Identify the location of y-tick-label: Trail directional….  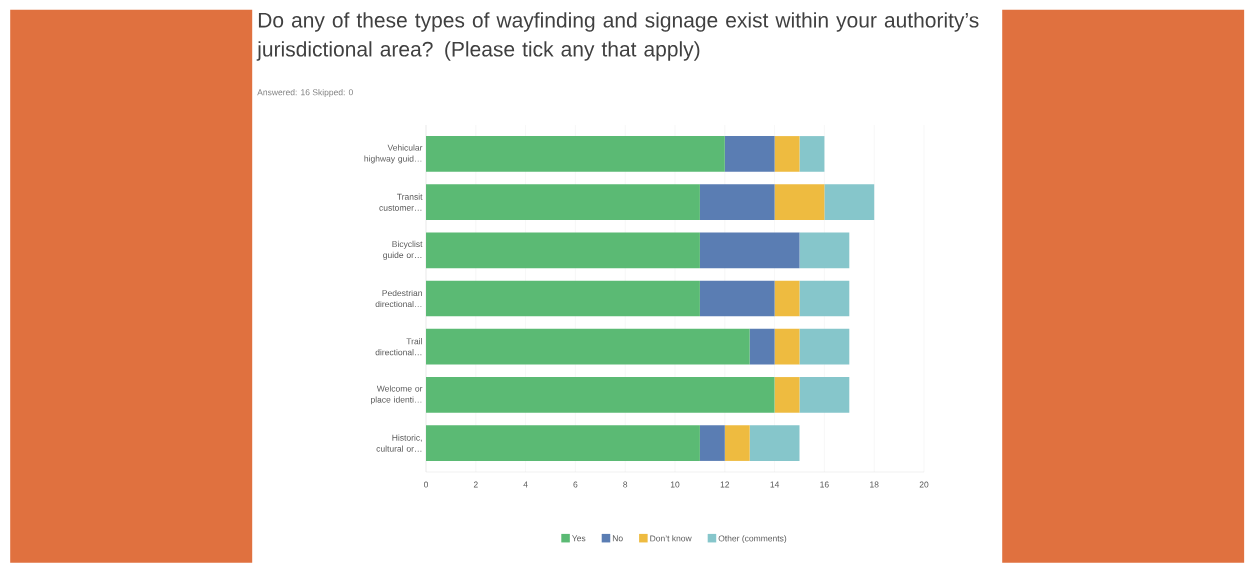
(398, 347).